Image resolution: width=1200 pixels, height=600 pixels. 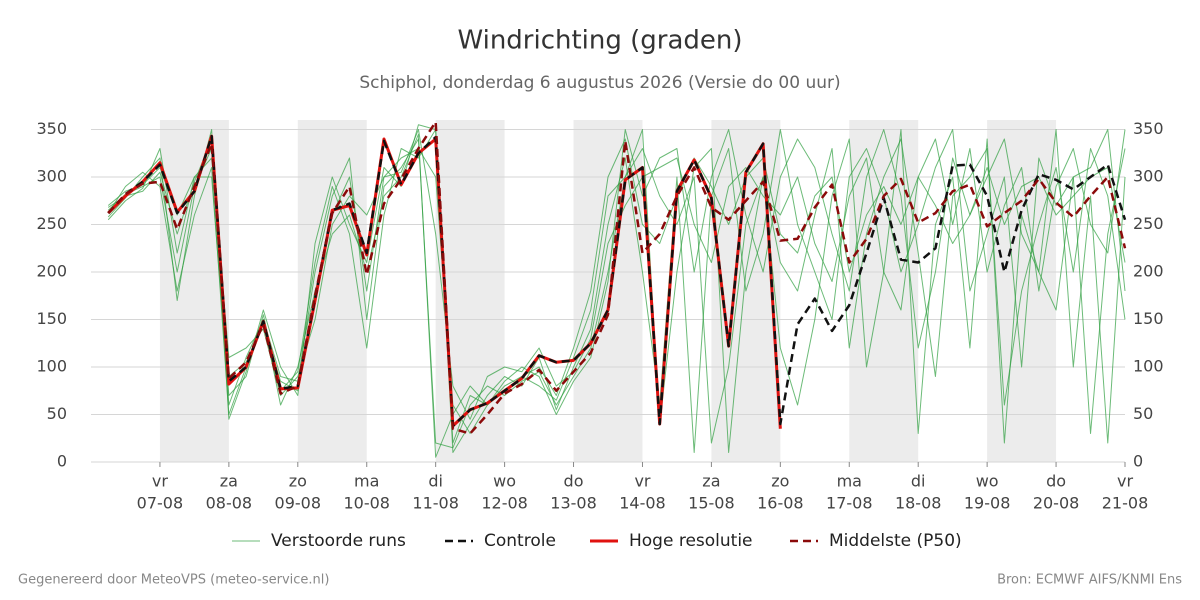 What do you see at coordinates (918, 503) in the screenshot?
I see `x-tick-date: 18-08` at bounding box center [918, 503].